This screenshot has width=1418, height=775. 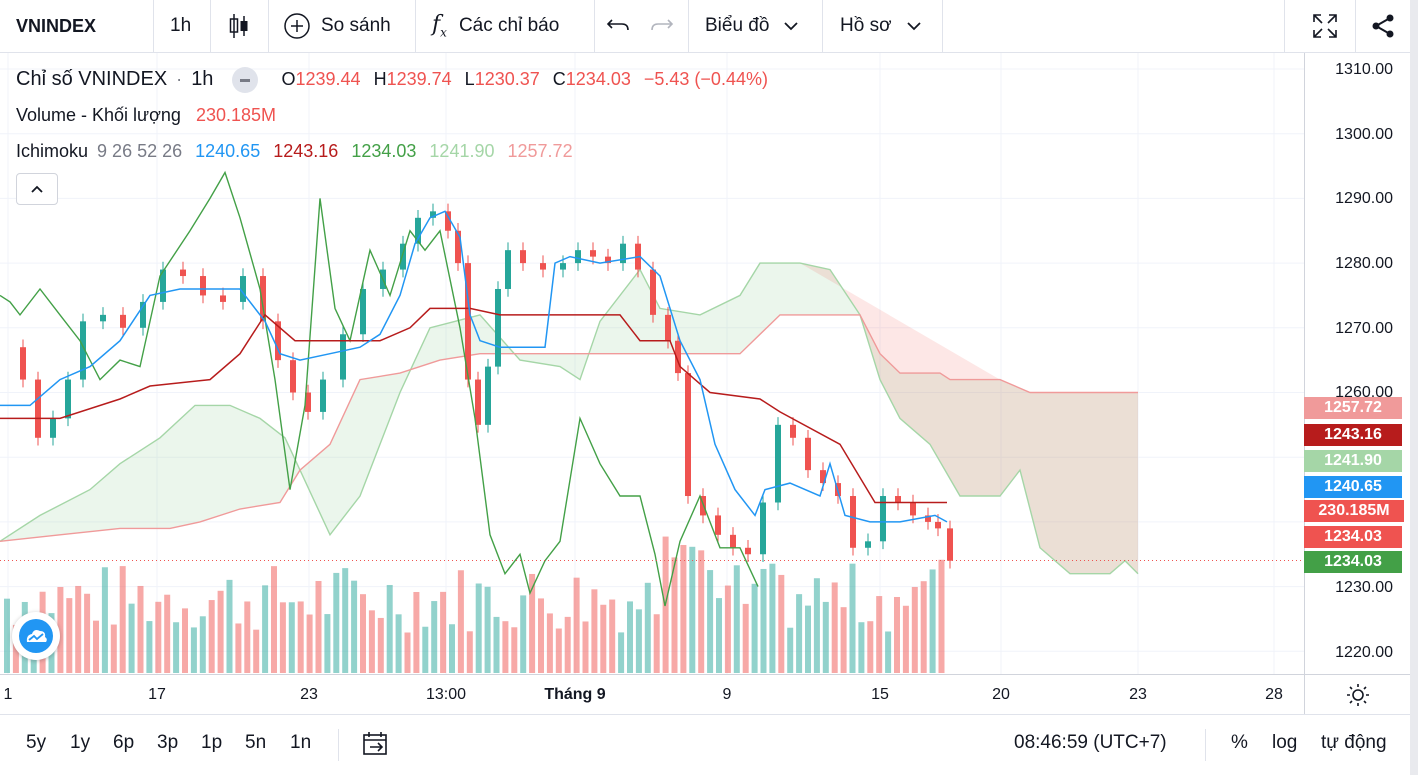 What do you see at coordinates (212, 742) in the screenshot?
I see `range-1p-button: 1p` at bounding box center [212, 742].